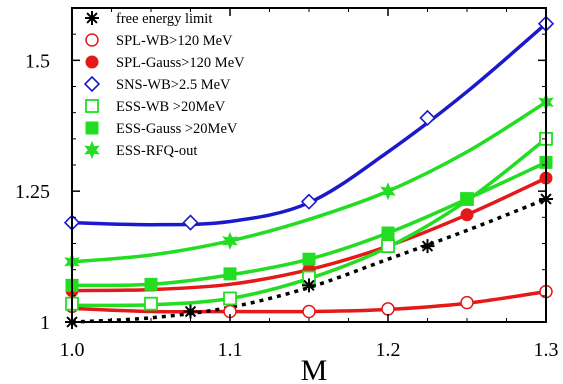 Image resolution: width=563 pixels, height=384 pixels. What do you see at coordinates (174, 41) in the screenshot?
I see `legend-label: SPL-WB>120 MeV` at bounding box center [174, 41].